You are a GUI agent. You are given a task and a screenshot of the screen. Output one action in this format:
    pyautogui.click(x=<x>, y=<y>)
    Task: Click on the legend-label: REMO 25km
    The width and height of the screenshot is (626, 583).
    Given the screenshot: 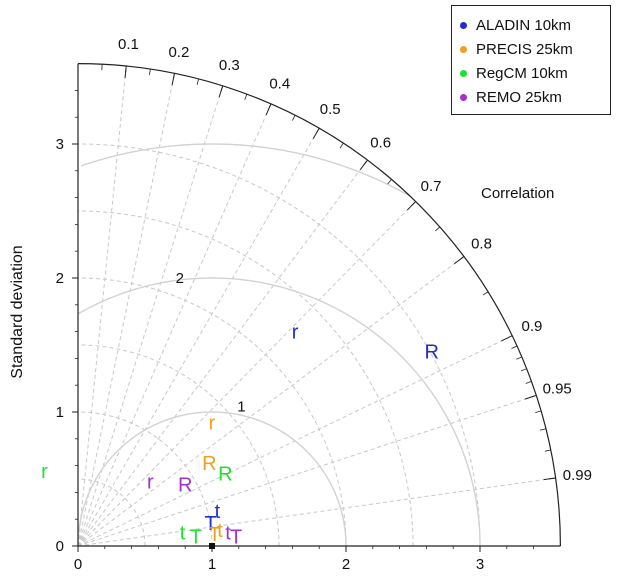 What is the action you would take?
    pyautogui.click(x=519, y=97)
    